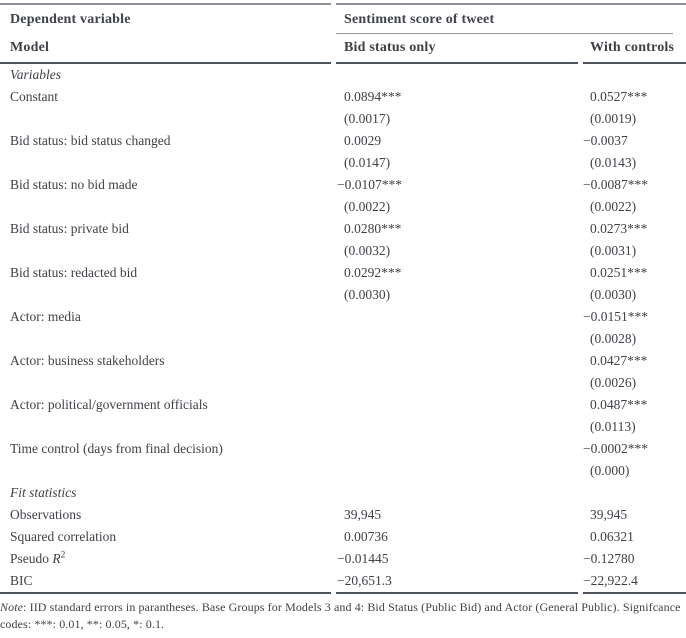 The height and width of the screenshot is (638, 686). Describe the element at coordinates (165, 49) in the screenshot. I see `model-label: Model` at that location.